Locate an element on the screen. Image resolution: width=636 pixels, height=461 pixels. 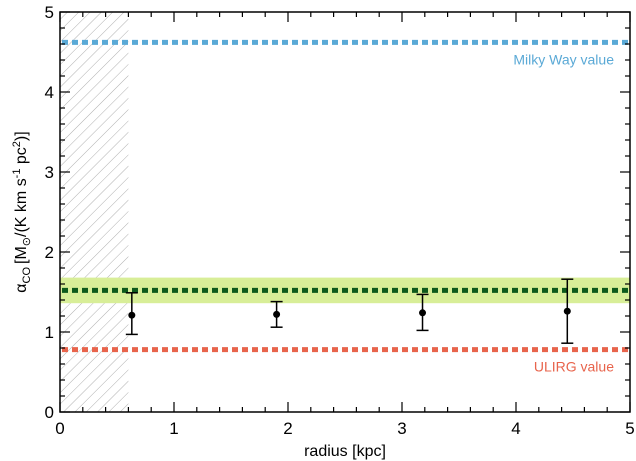
y-tick-label: 2 is located at coordinates (49, 252).